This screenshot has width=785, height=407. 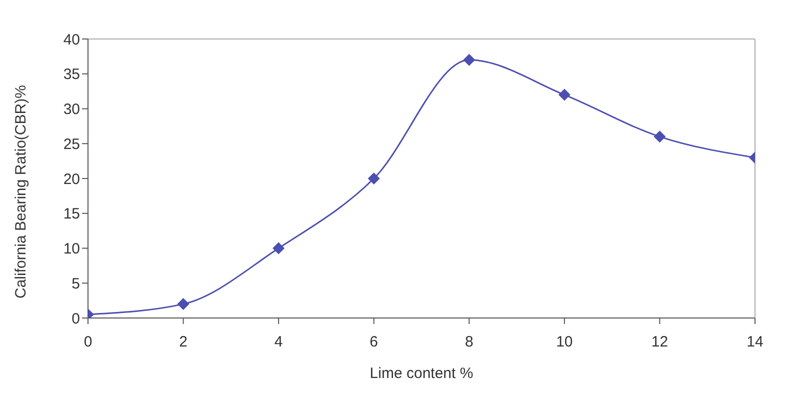 I want to click on y-tick-label: 0, so click(x=76, y=319).